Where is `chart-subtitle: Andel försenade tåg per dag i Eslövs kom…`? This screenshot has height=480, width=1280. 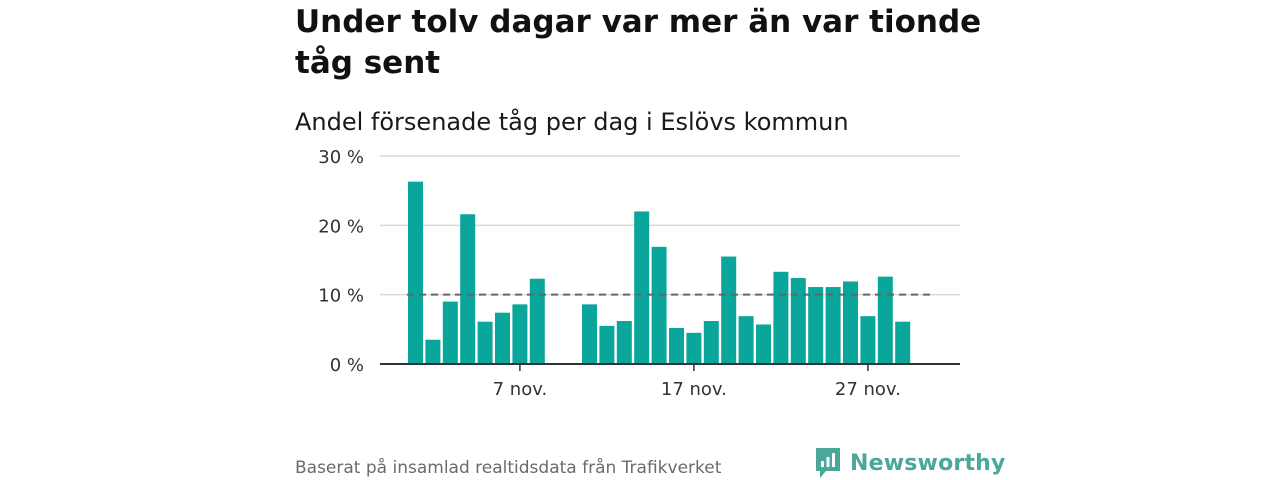 chart-subtitle: Andel försenade tåg per dag i Eslövs kom… is located at coordinates (572, 122).